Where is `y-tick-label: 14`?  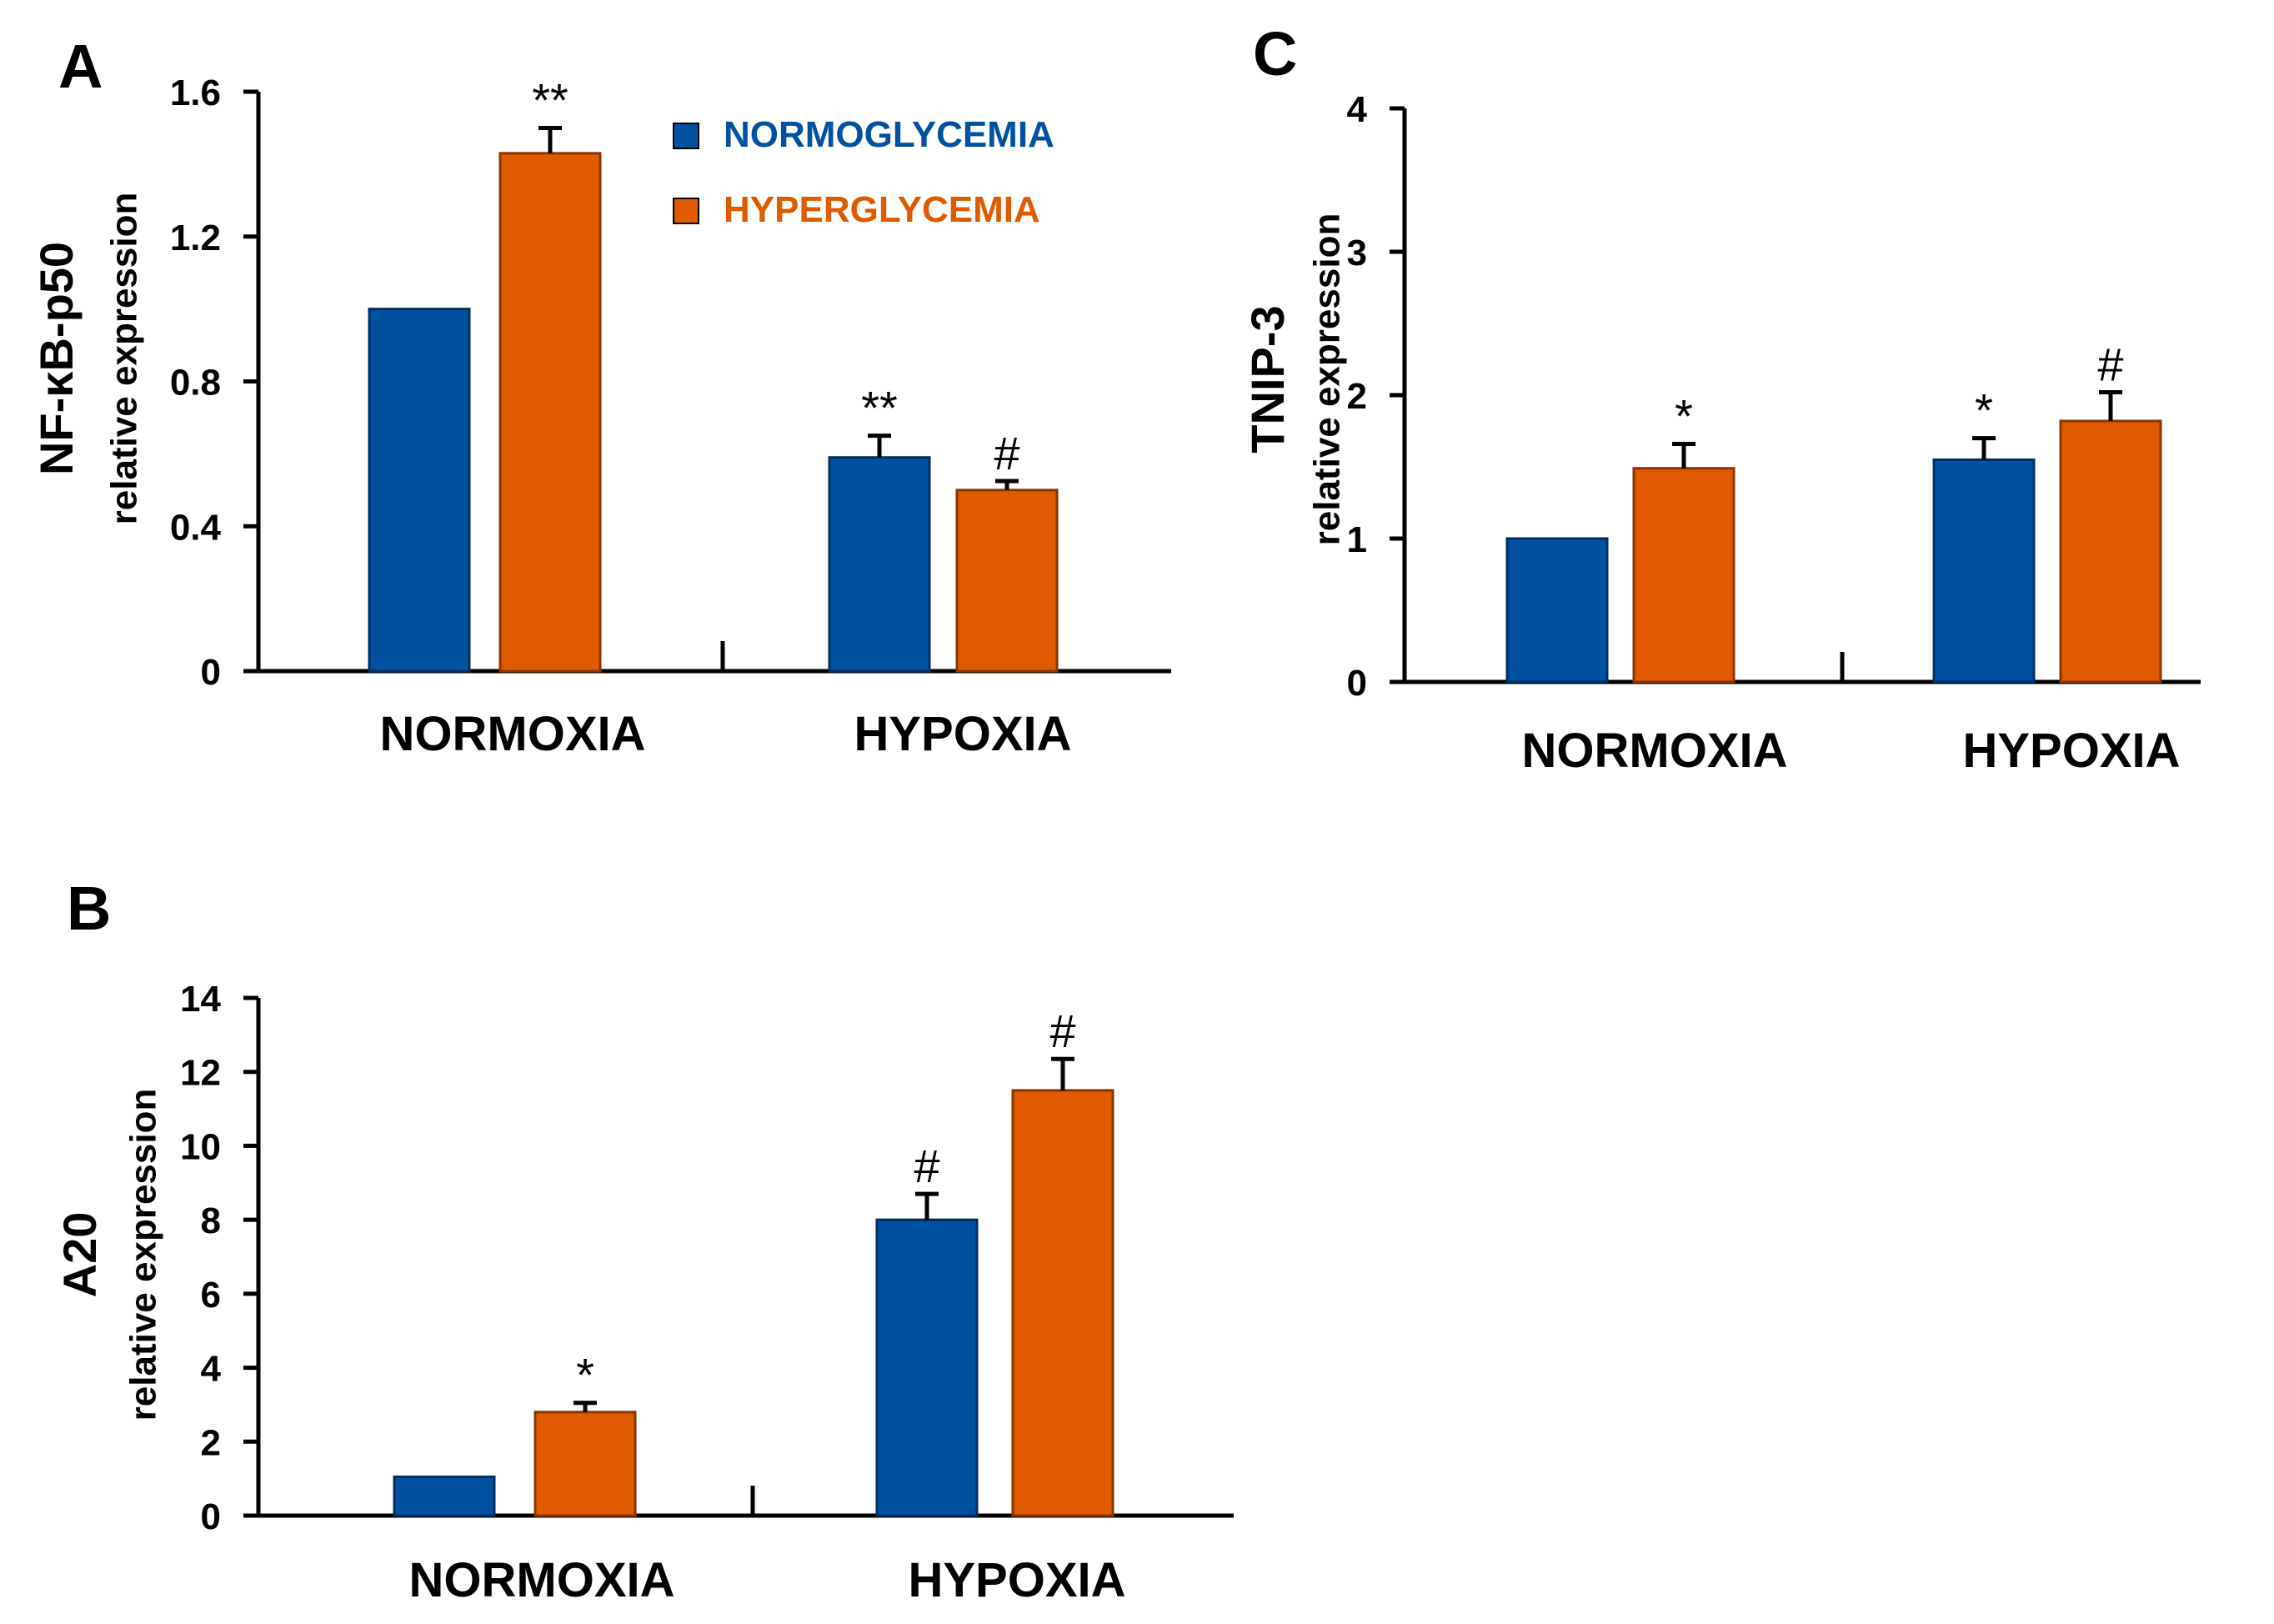
y-tick-label: 14 is located at coordinates (201, 999).